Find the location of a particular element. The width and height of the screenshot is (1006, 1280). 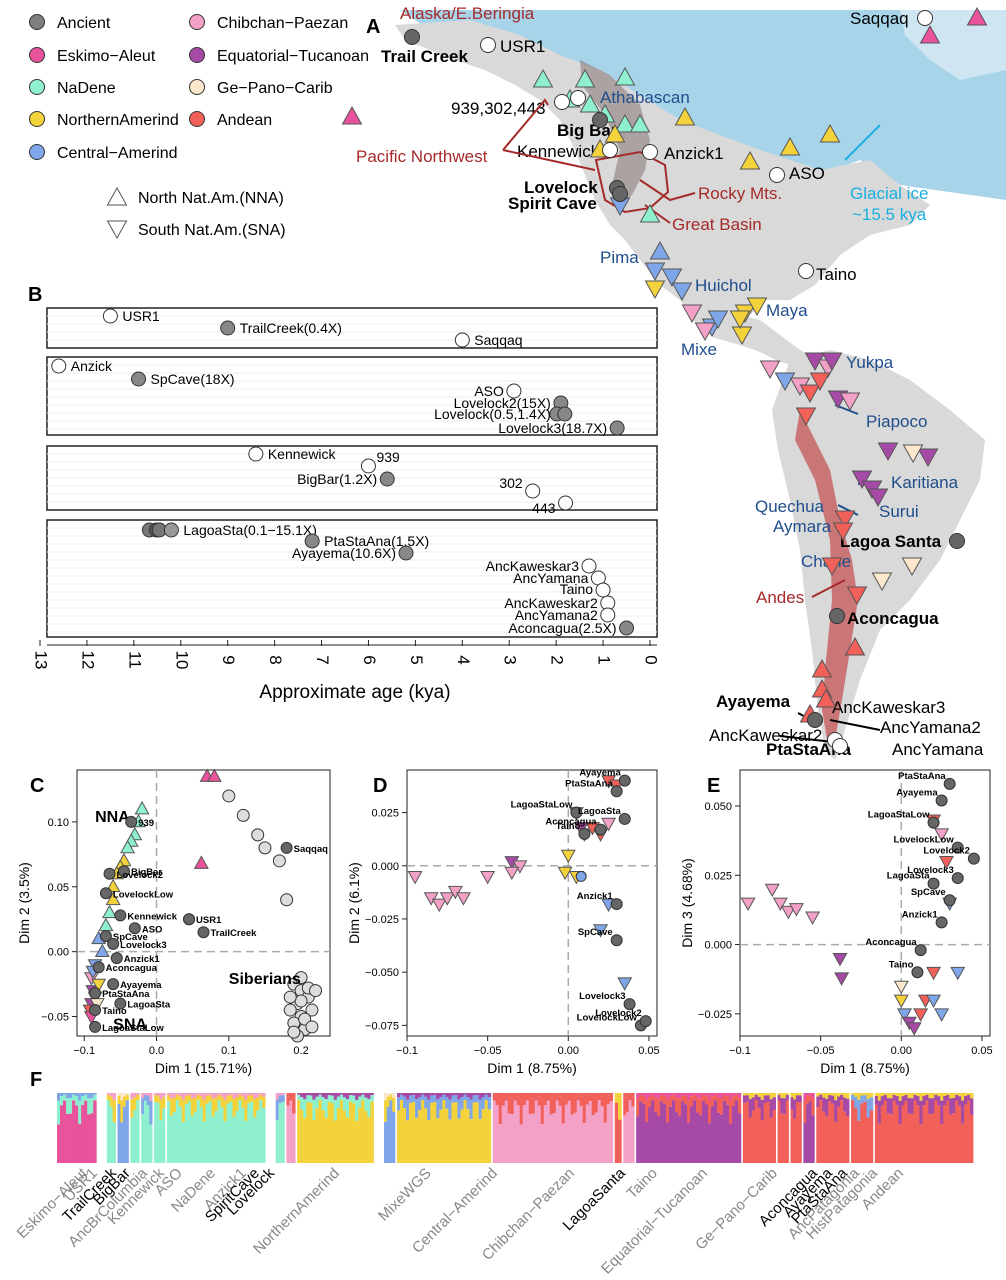

legend-swatch is located at coordinates (197, 87).